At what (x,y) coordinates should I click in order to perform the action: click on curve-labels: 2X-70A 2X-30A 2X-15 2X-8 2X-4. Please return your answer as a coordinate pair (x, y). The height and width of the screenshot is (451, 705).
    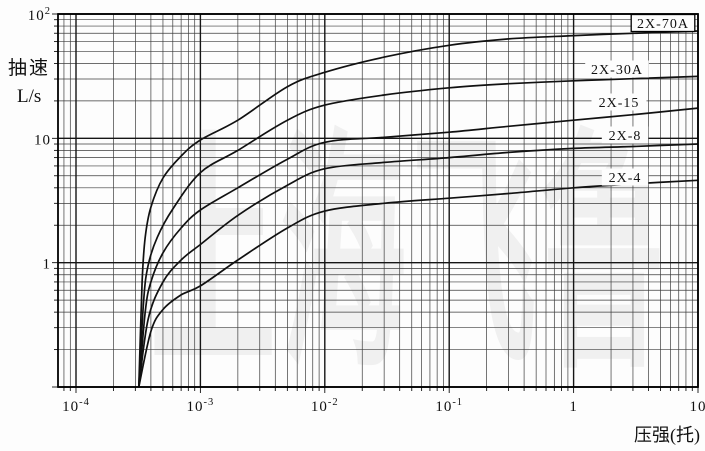
    Looking at the image, I should click on (640, 99).